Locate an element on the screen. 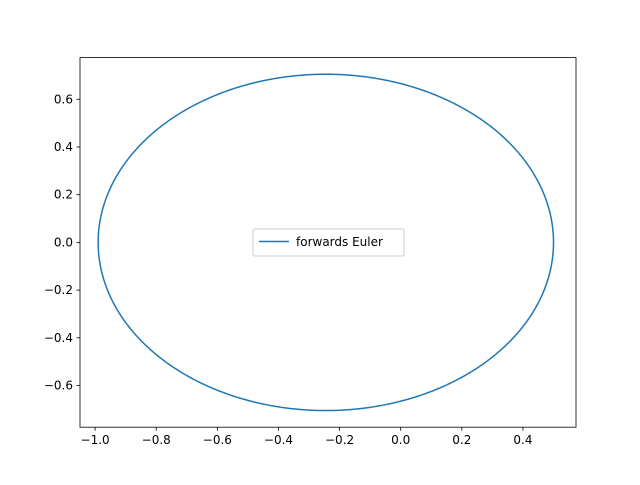  x-tick-label: 0.2 is located at coordinates (461, 440).